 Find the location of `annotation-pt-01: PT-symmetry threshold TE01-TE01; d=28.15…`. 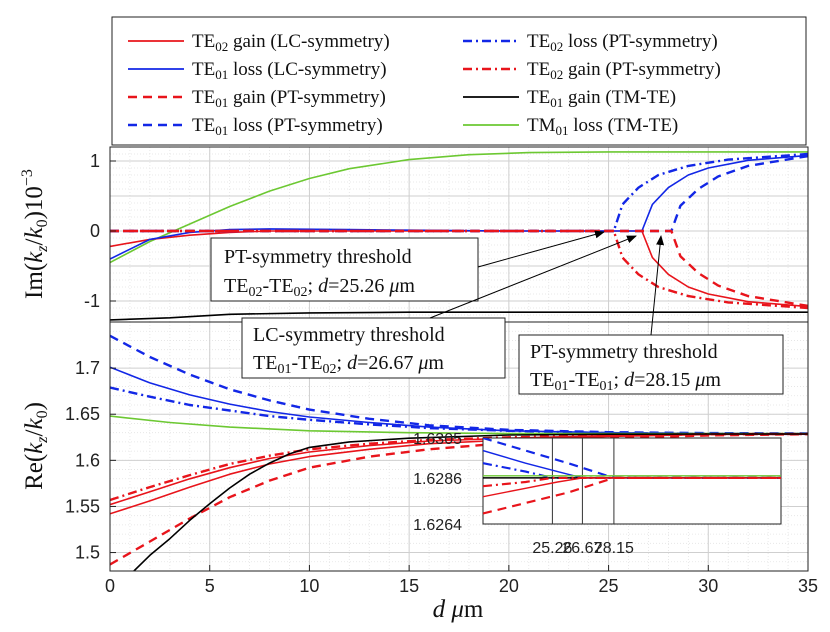

annotation-pt-01: PT-symmetry threshold TE01-TE01; d=28.15… is located at coordinates (651, 315).